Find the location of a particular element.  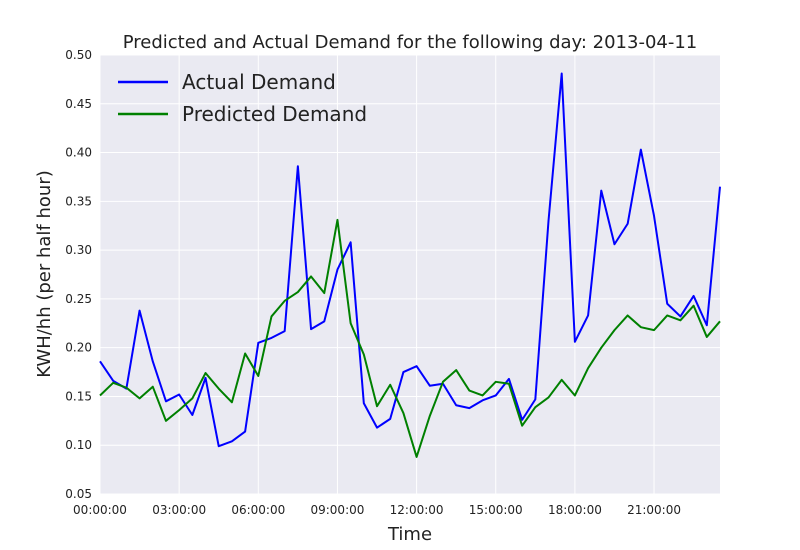

y-tick-label: 0.25 is located at coordinates (78, 299).